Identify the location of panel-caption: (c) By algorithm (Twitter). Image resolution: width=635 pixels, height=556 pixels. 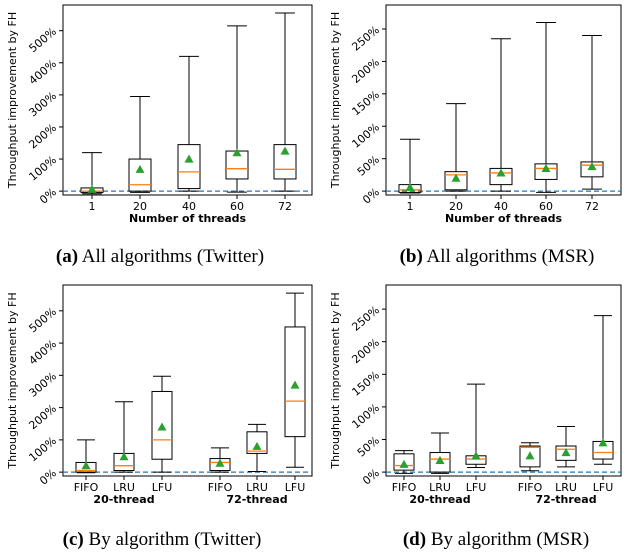
(162, 539).